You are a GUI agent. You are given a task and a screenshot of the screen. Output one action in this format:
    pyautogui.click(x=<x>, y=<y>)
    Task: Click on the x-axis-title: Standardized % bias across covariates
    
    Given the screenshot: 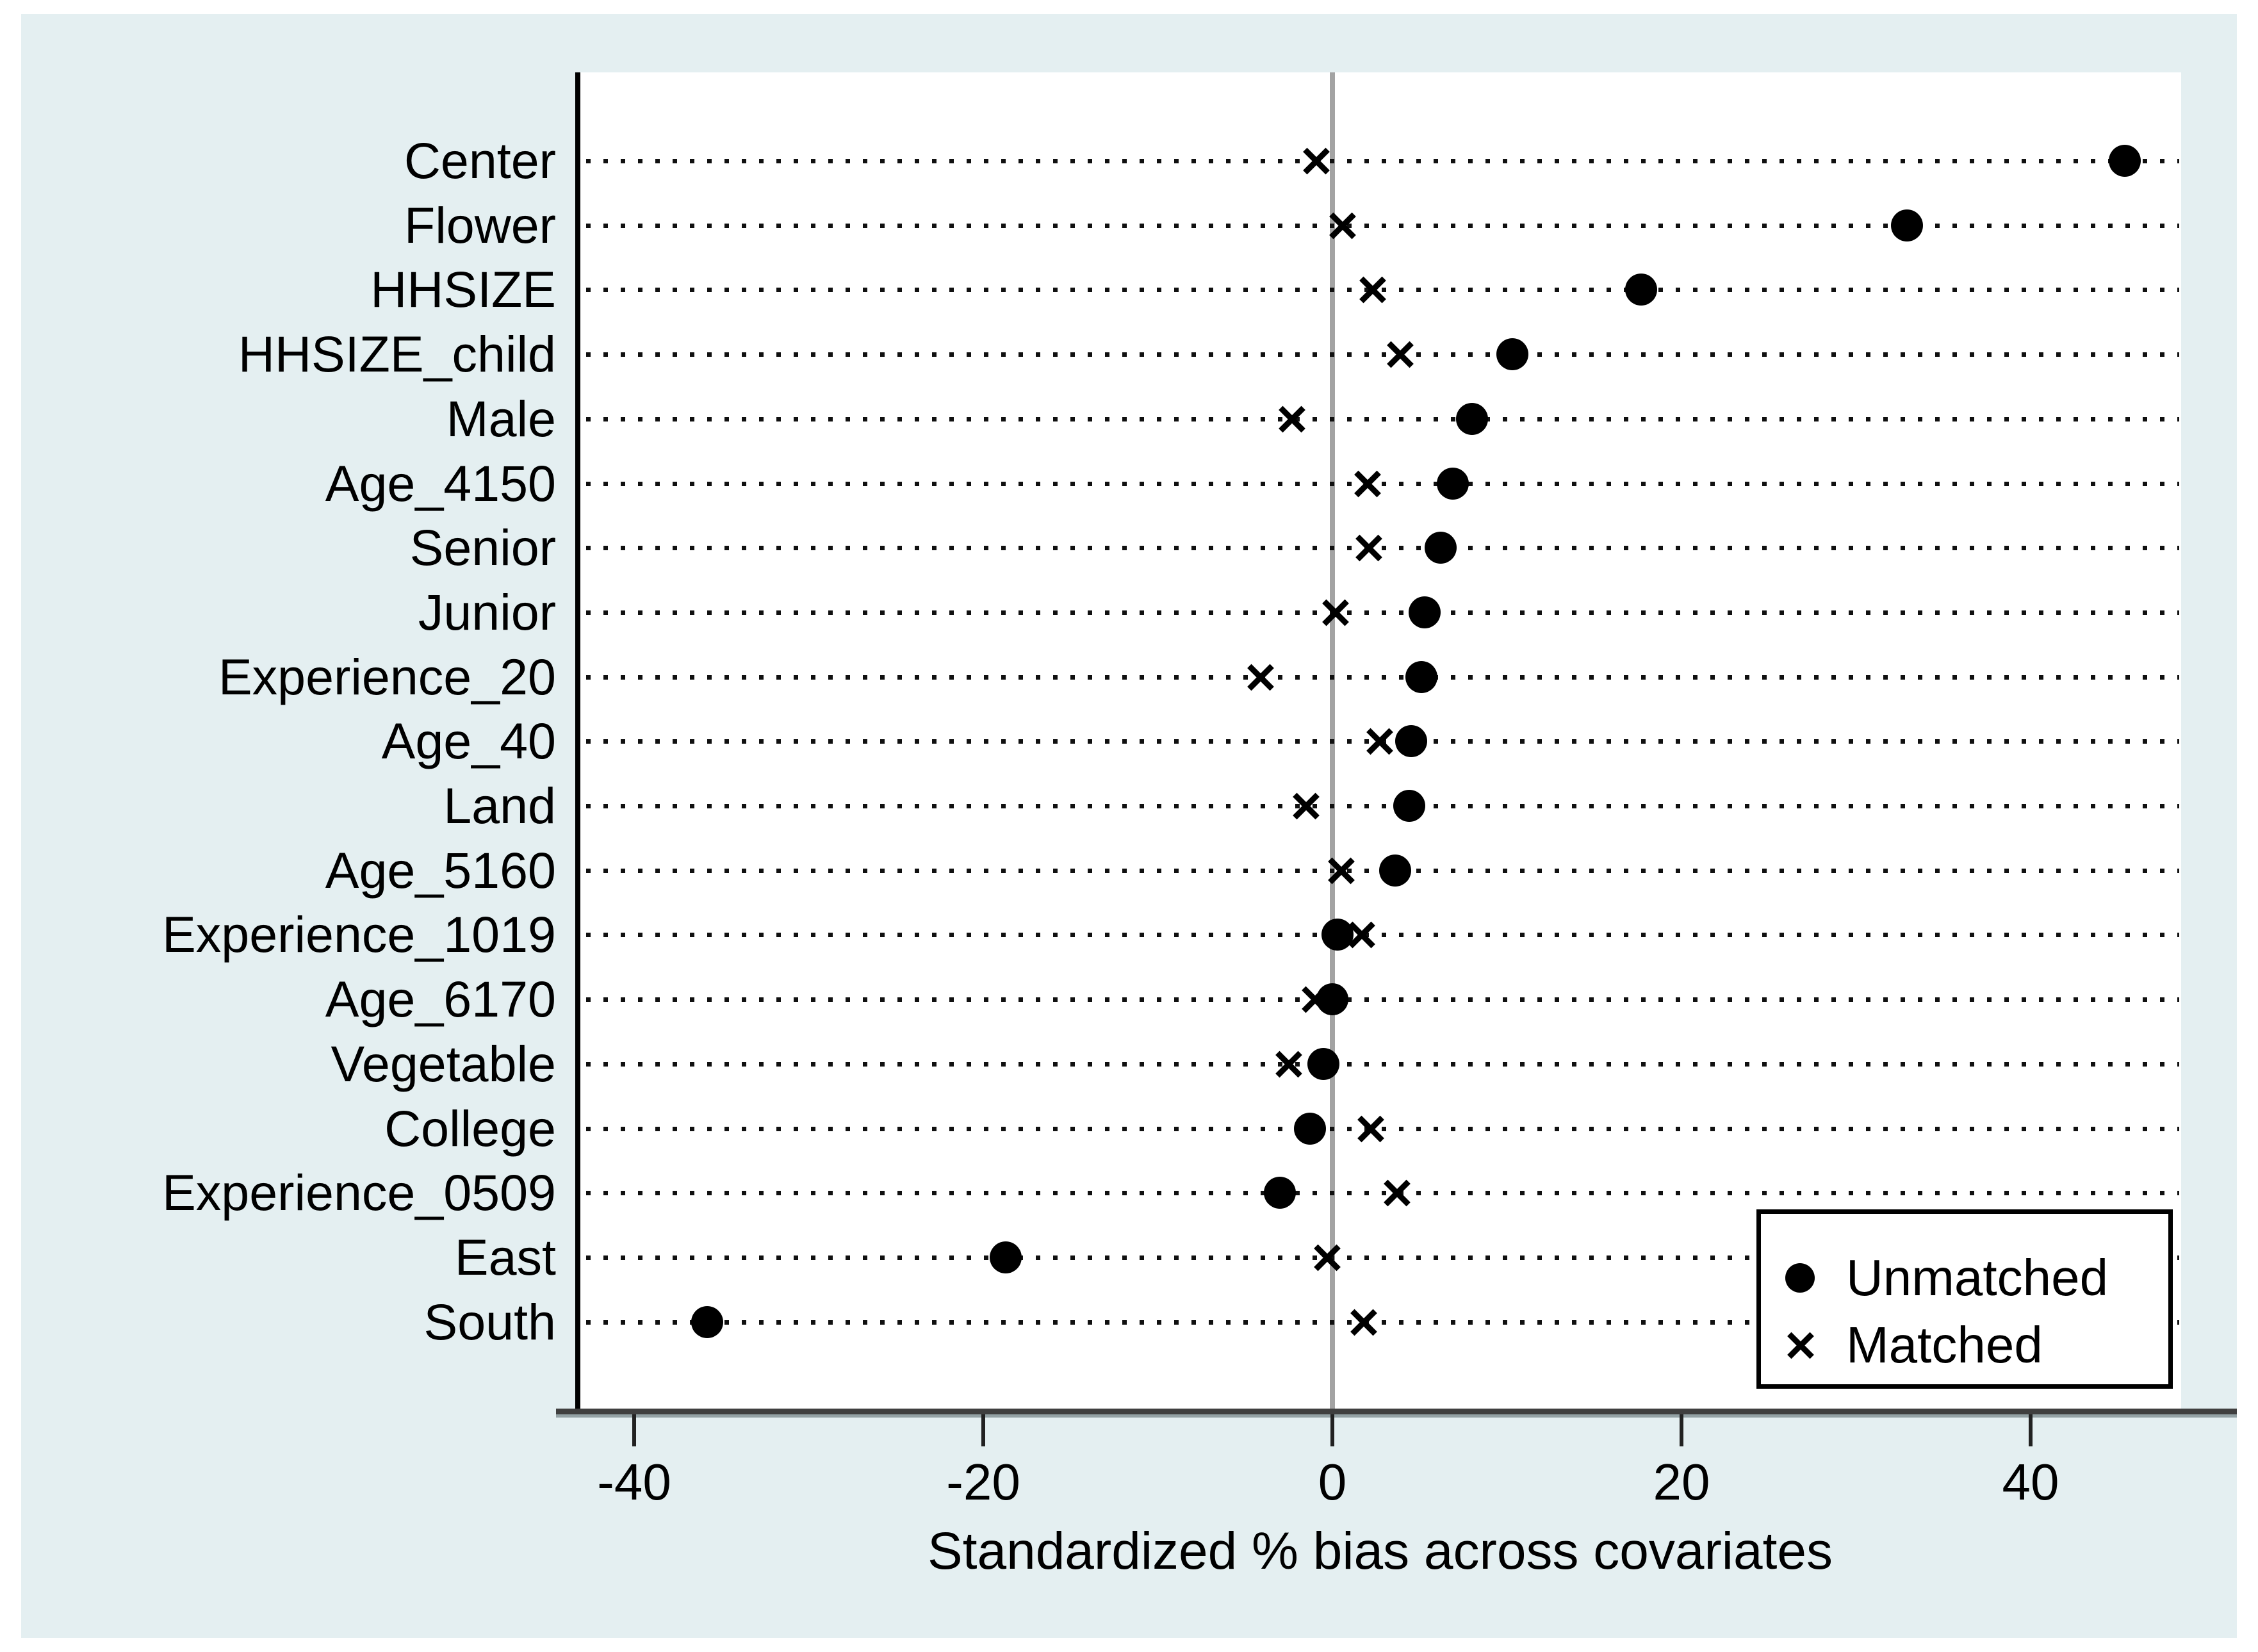 What is the action you would take?
    pyautogui.click(x=1380, y=1551)
    